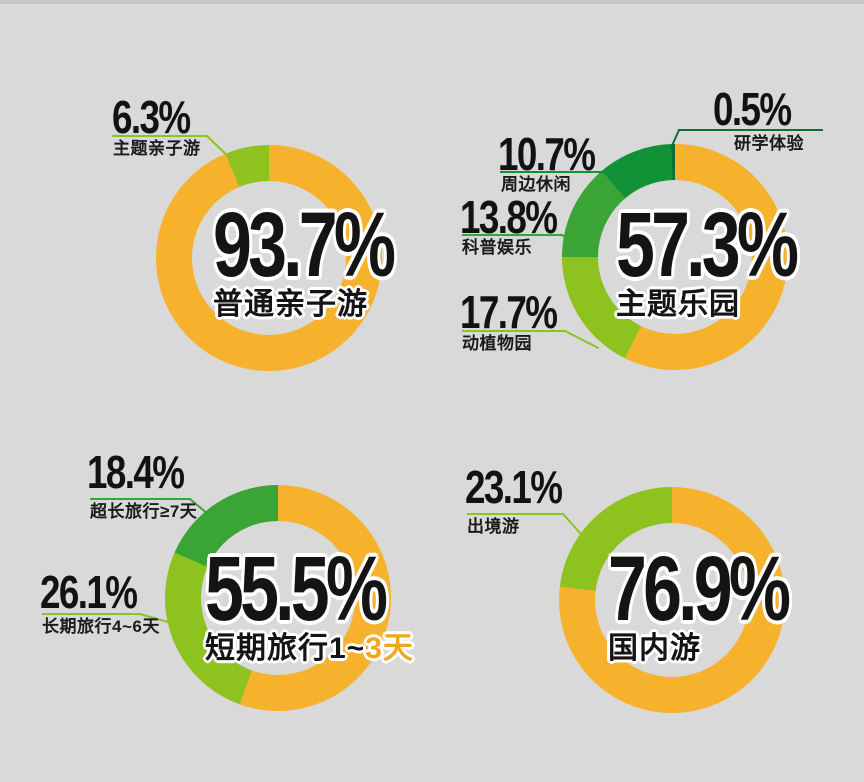  I want to click on callout-label: 出境游, so click(493, 526).